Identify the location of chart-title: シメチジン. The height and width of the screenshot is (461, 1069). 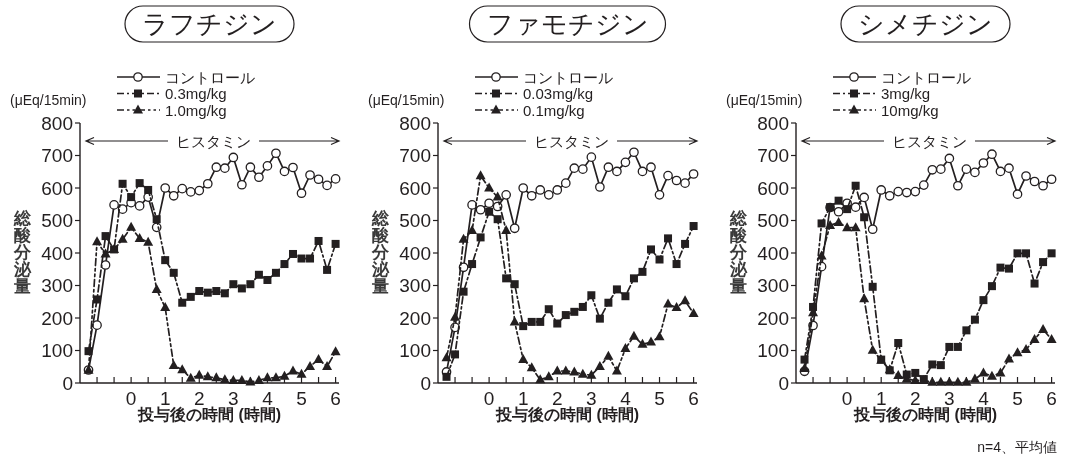
(925, 24).